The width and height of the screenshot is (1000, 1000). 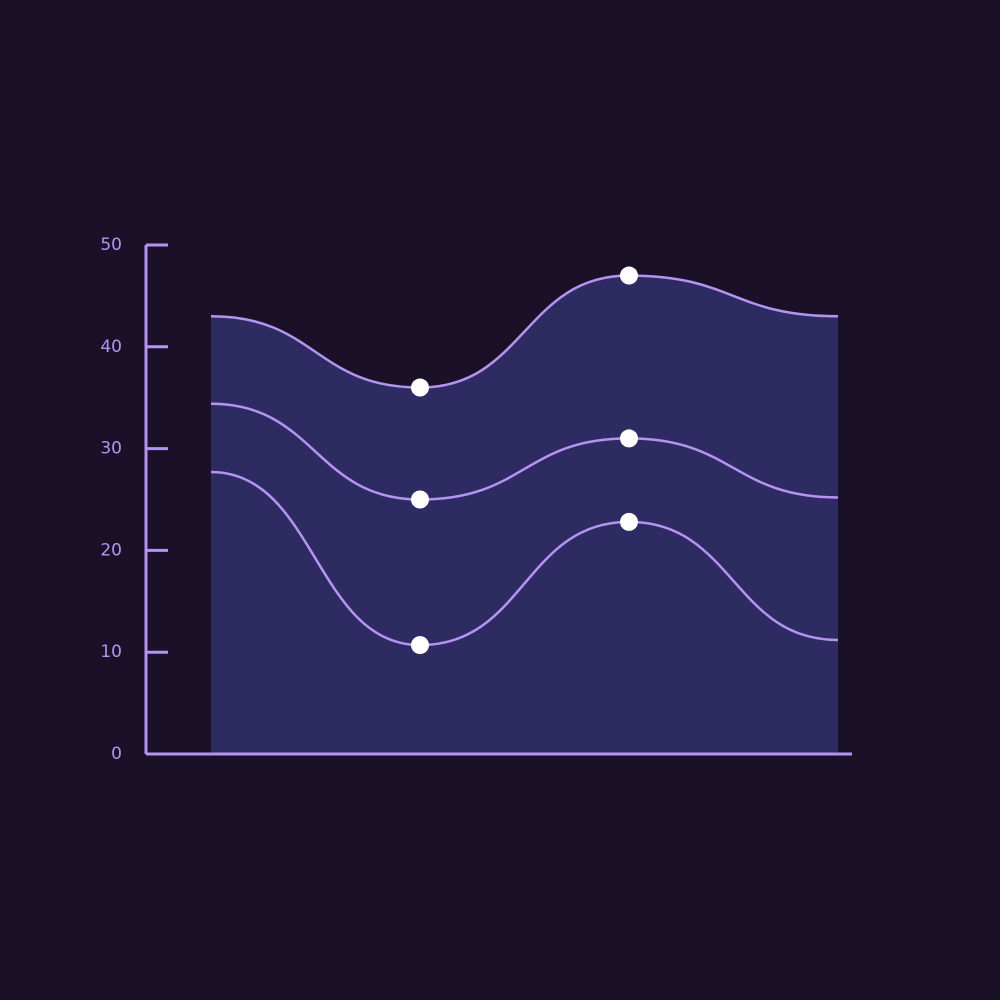 What do you see at coordinates (111, 550) in the screenshot?
I see `y-tick-label: 20` at bounding box center [111, 550].